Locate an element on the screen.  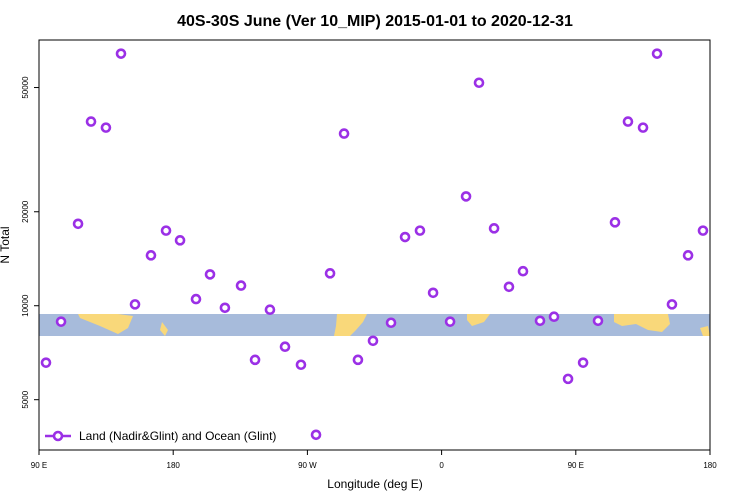
y-tick-label: 5000 is located at coordinates (25, 399).